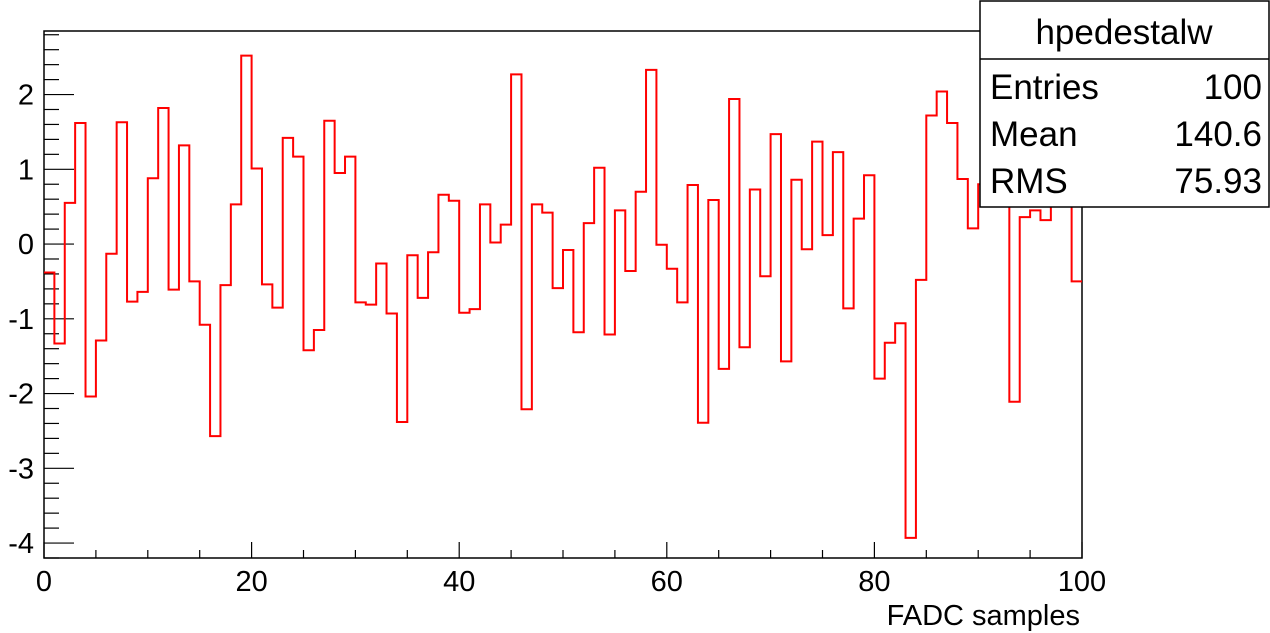 The image size is (1270, 633). What do you see at coordinates (1218, 181) in the screenshot?
I see `stats-rms-value: 75.93` at bounding box center [1218, 181].